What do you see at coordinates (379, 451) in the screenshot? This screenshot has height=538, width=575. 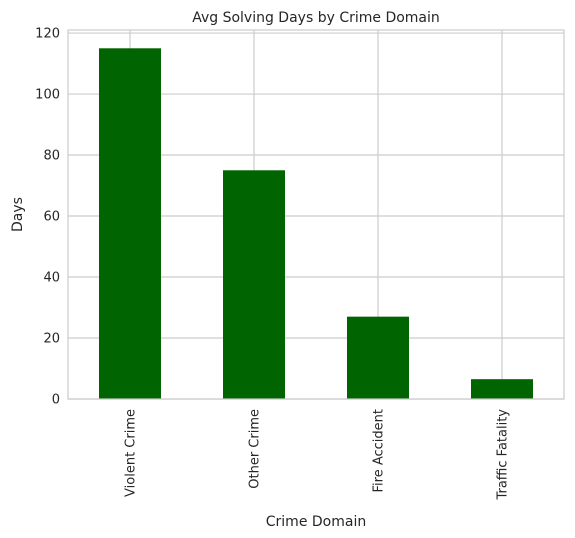 I see `x-tick-label: Fire Accident` at bounding box center [379, 451].